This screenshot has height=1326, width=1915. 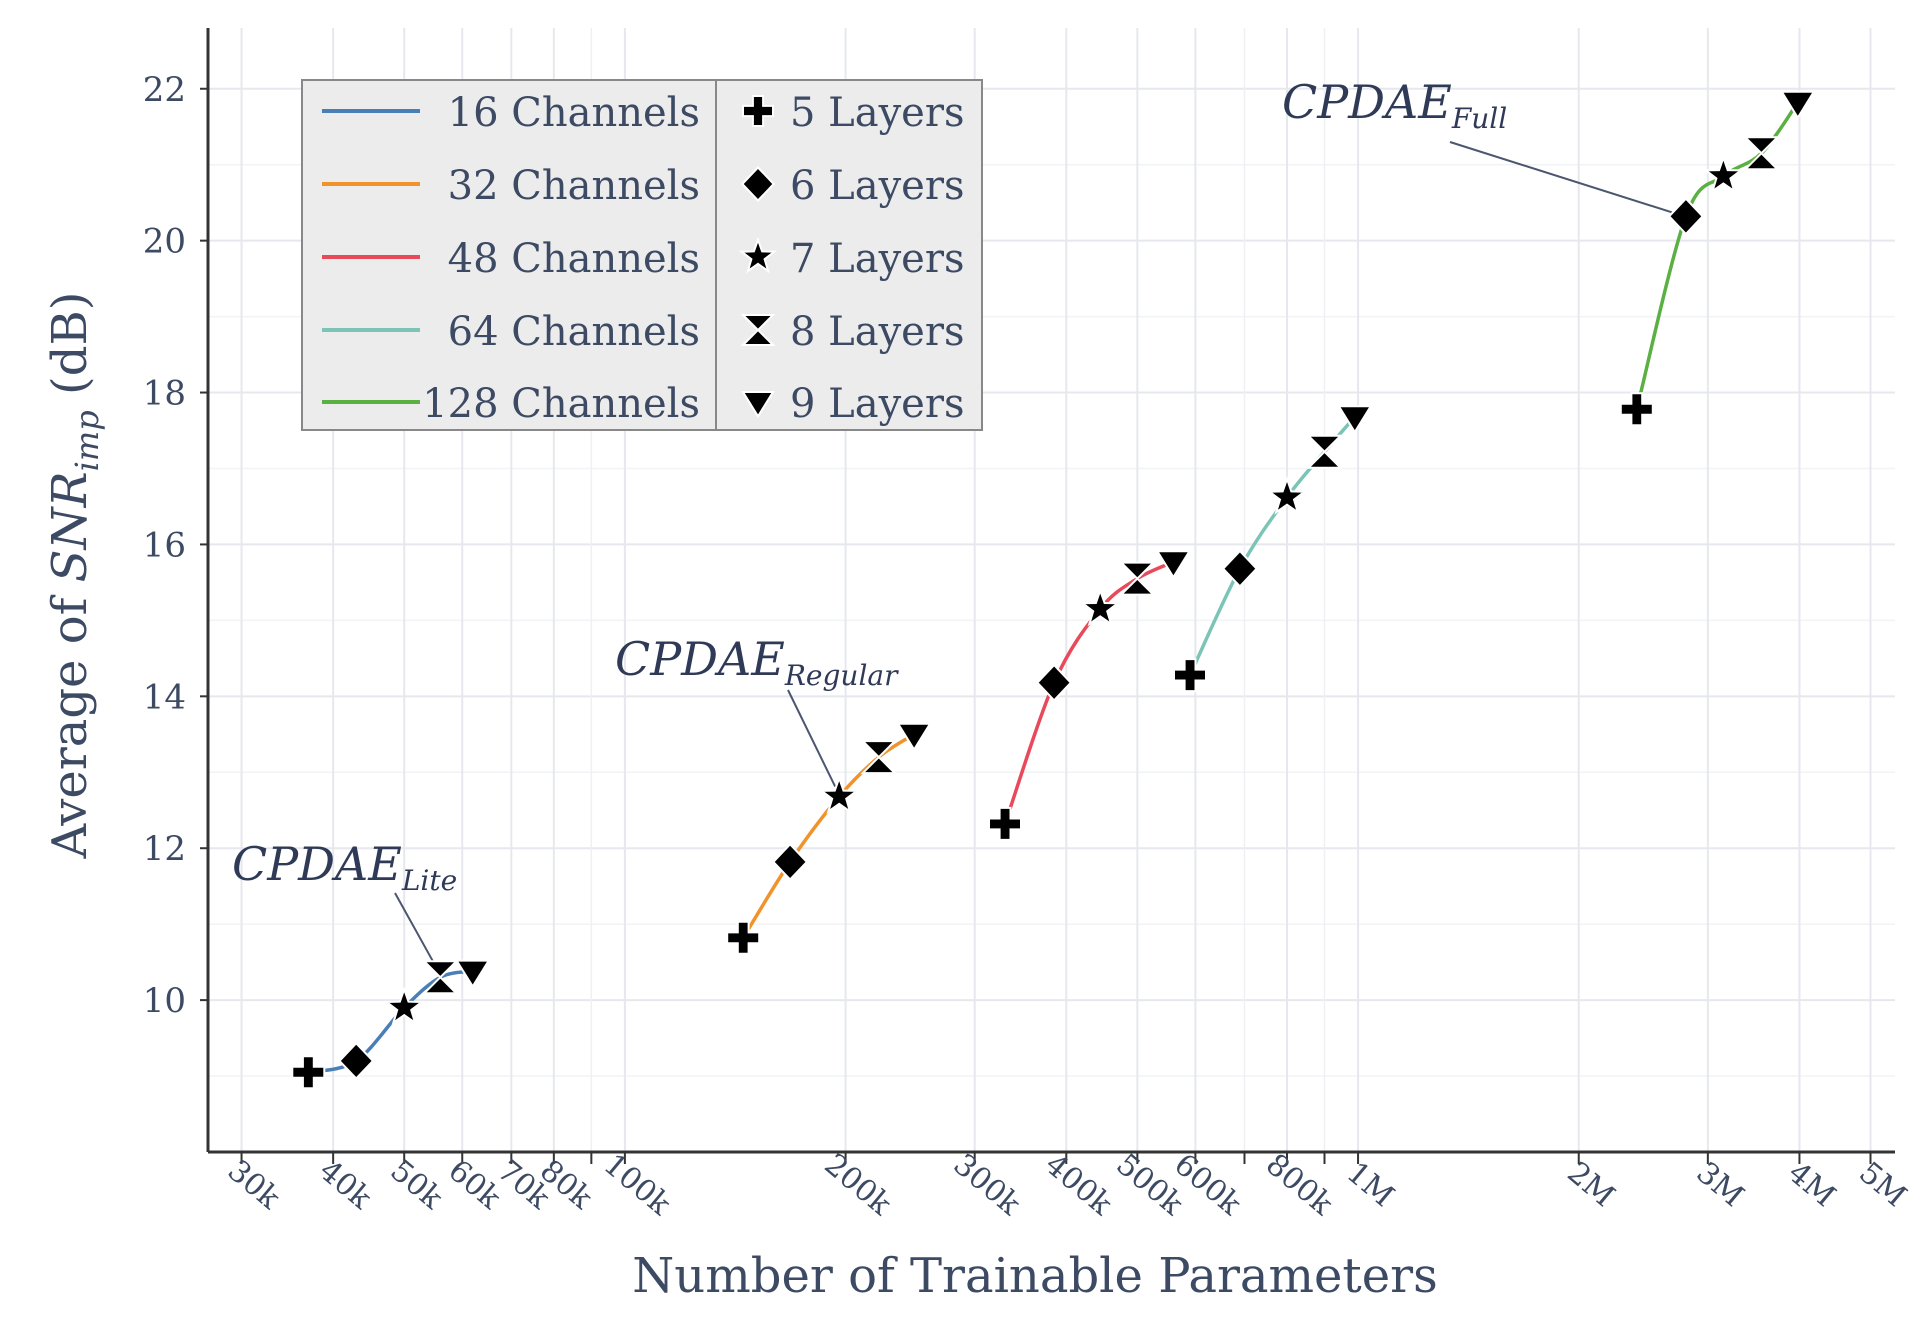 I want to click on y-axis-title: Average of SNRimp (dB), so click(x=74, y=576).